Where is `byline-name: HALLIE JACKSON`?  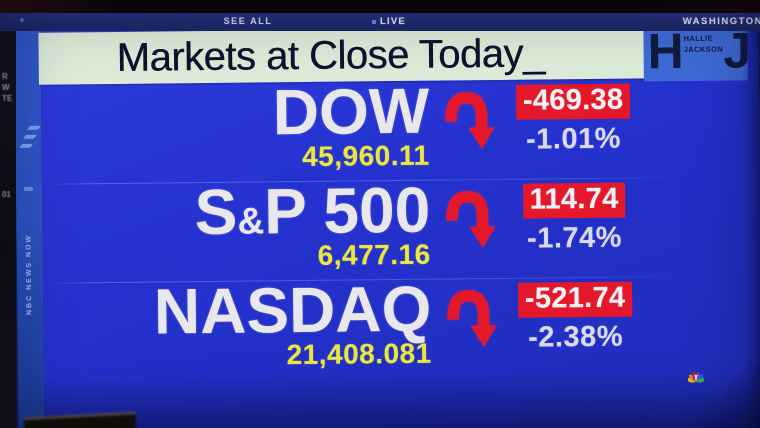 byline-name: HALLIE JACKSON is located at coordinates (704, 44).